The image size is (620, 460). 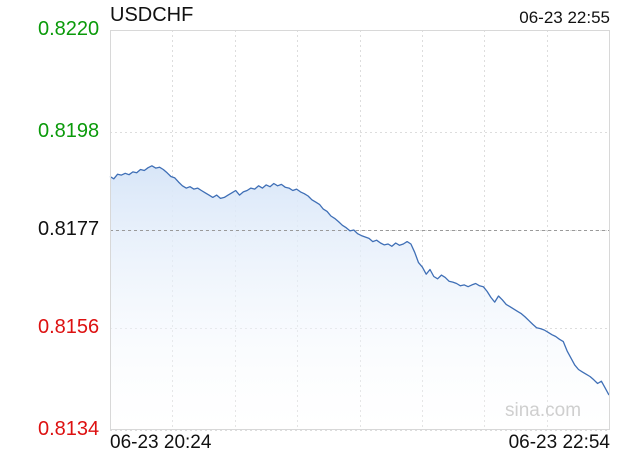 I want to click on y-tick-label: 0.8156, so click(x=69, y=326).